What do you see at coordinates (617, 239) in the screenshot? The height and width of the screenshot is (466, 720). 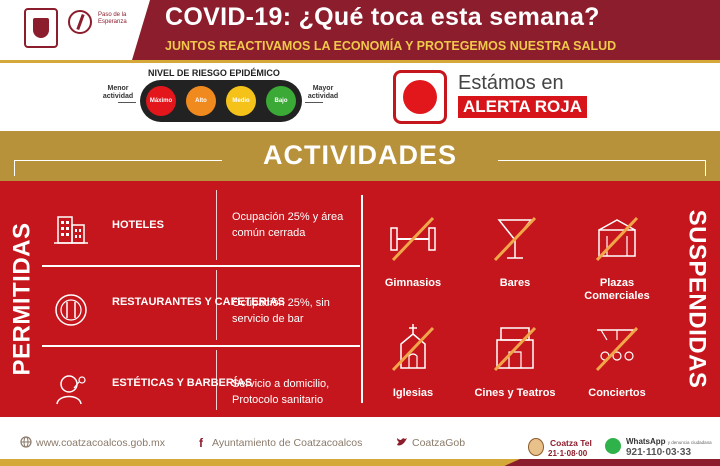 I see `mall-icon` at bounding box center [617, 239].